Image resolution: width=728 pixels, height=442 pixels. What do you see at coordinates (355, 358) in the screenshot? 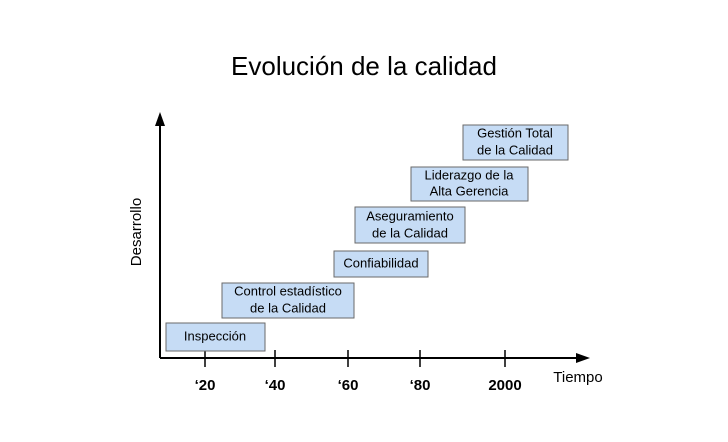
I see `tick-marks` at bounding box center [355, 358].